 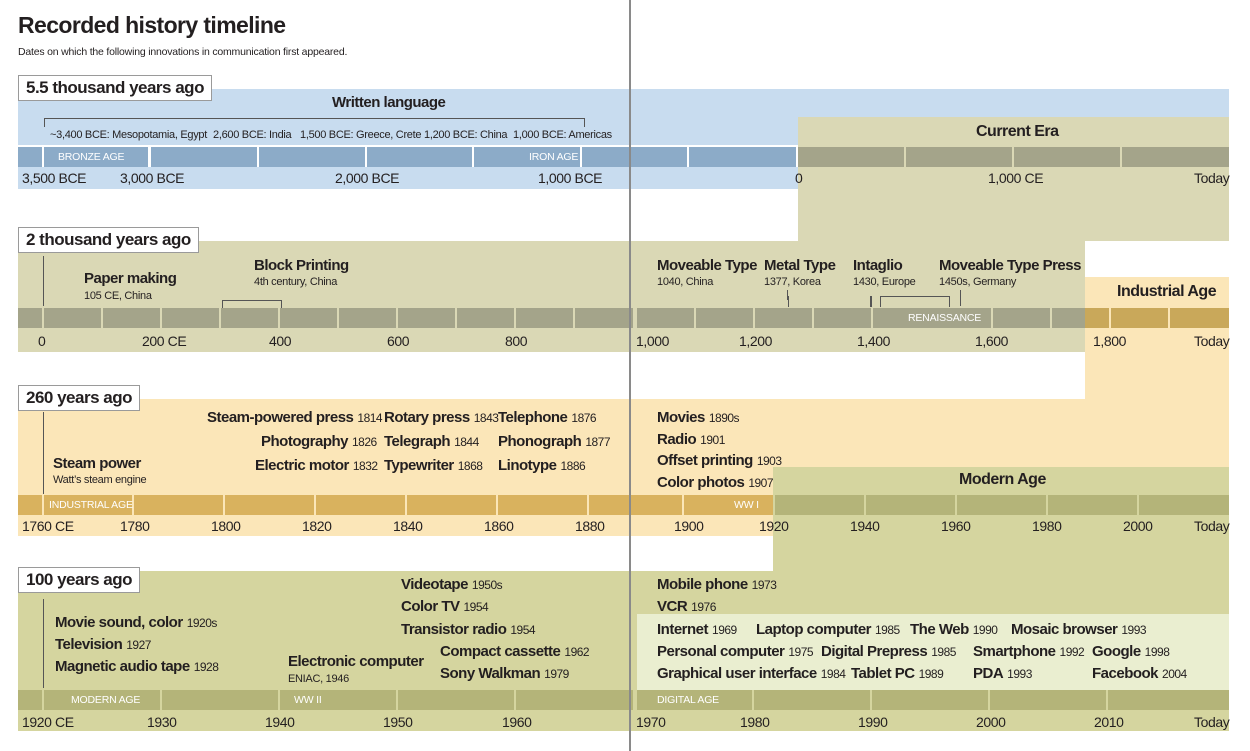 What do you see at coordinates (280, 417) in the screenshot?
I see `event-text: Steam-powered press` at bounding box center [280, 417].